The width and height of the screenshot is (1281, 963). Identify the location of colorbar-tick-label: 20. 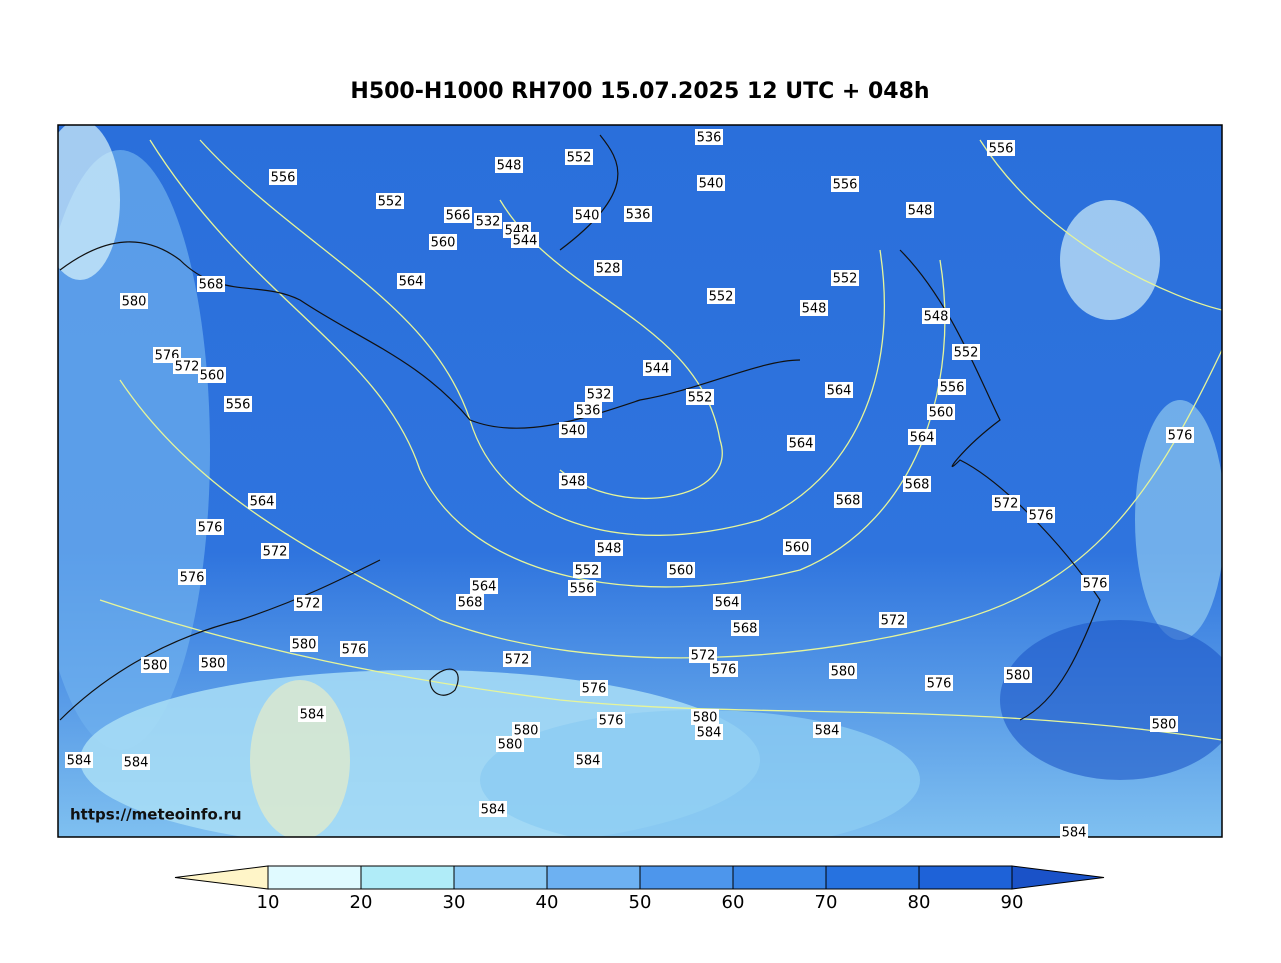
(361, 902).